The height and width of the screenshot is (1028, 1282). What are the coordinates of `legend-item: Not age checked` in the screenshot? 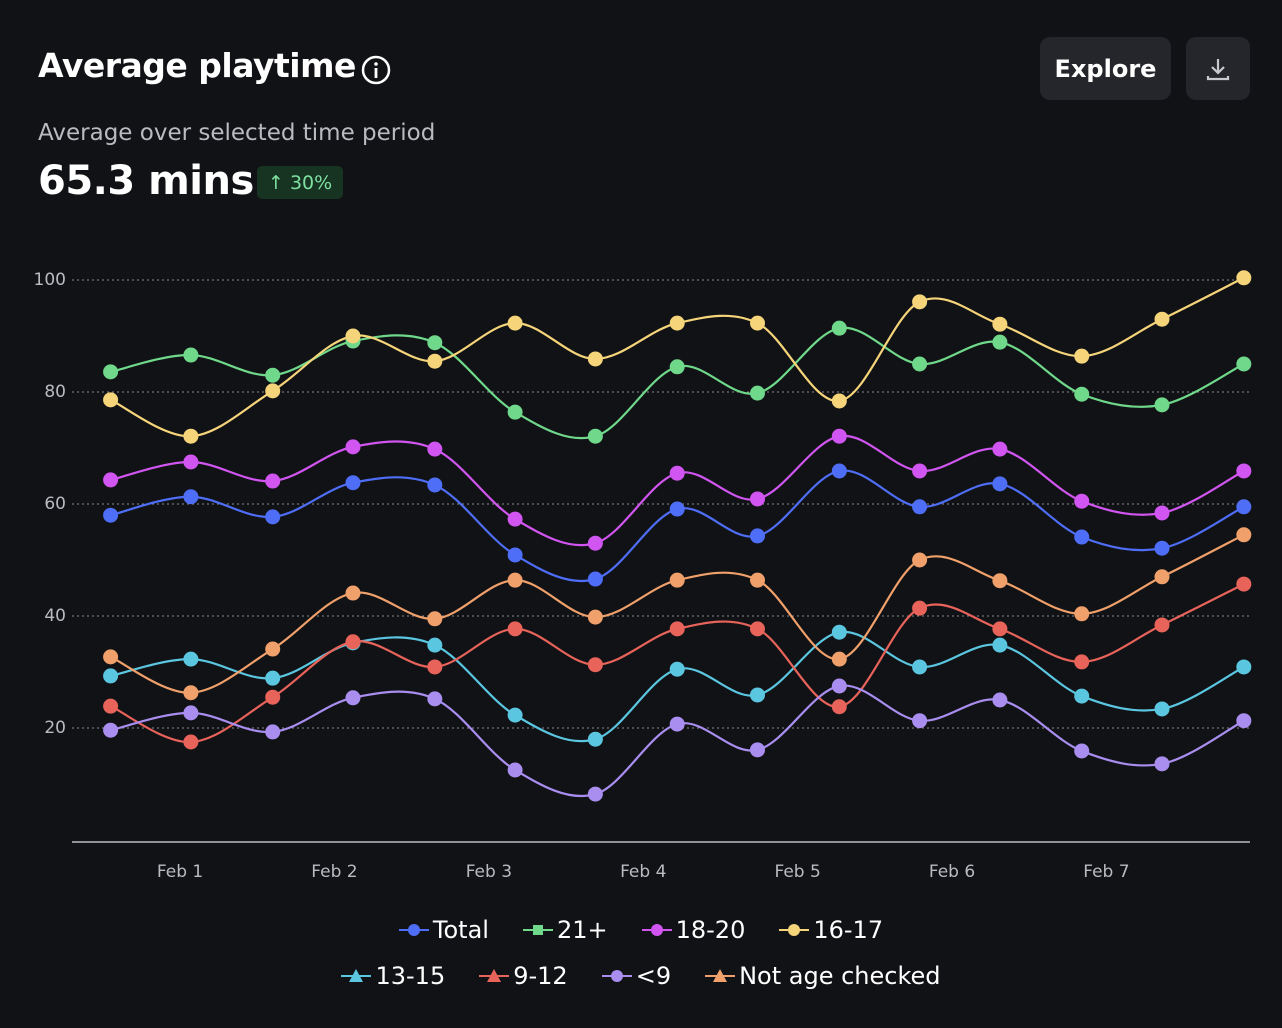 It's located at (823, 976).